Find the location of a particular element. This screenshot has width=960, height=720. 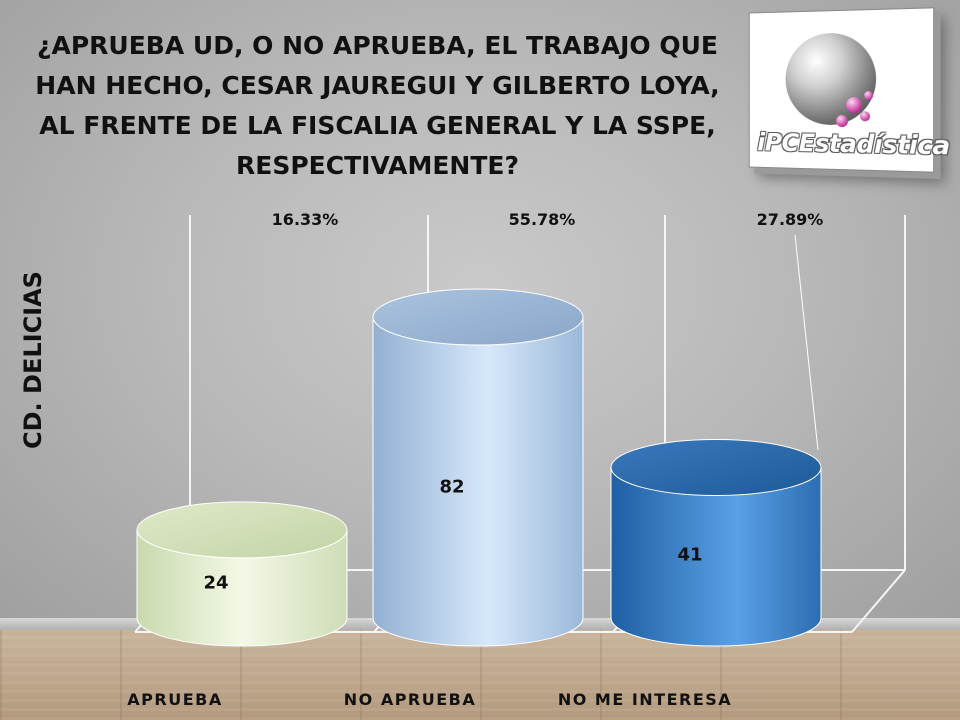

category-label: NO ME INTERESA is located at coordinates (645, 699).